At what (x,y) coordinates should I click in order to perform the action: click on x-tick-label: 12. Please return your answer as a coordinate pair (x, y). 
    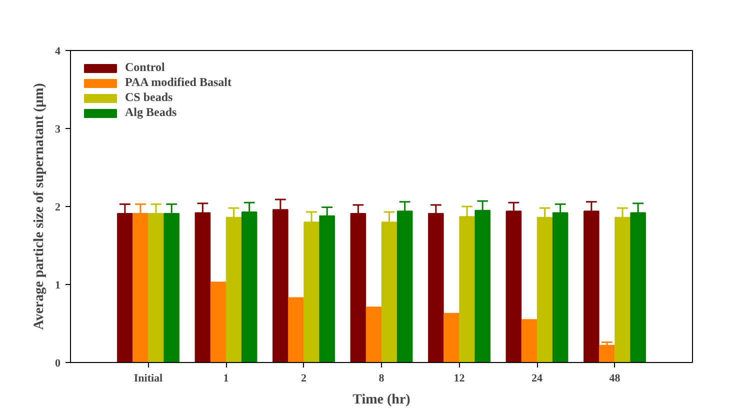
    Looking at the image, I should click on (460, 378).